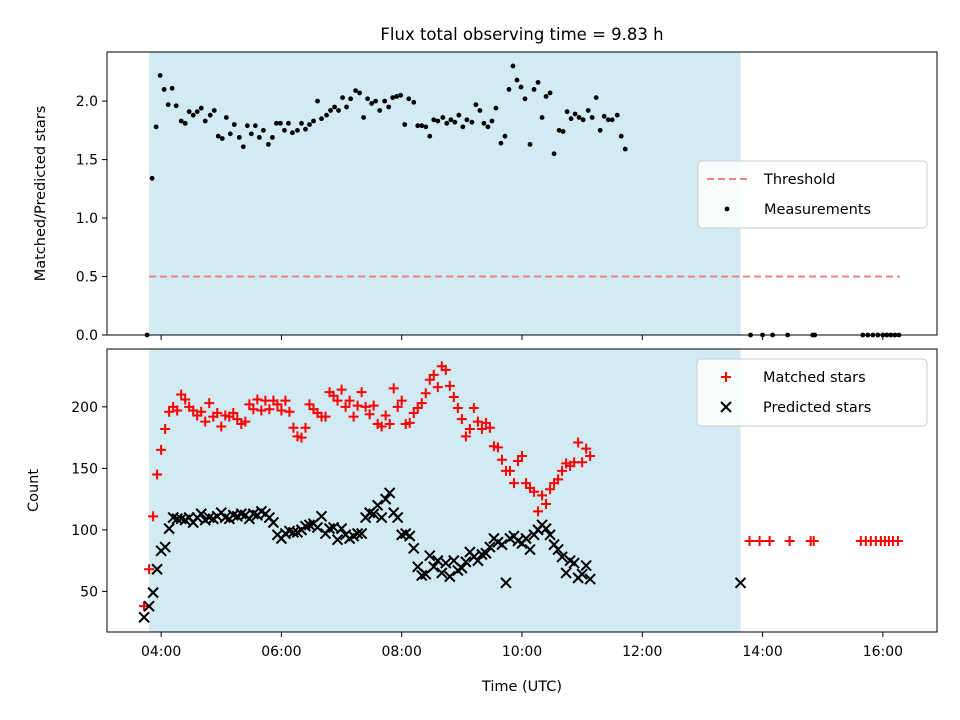 This screenshot has height=720, width=960. Describe the element at coordinates (521, 34) in the screenshot. I see `chart-title: Flux total observing time = 9.83 h` at that location.